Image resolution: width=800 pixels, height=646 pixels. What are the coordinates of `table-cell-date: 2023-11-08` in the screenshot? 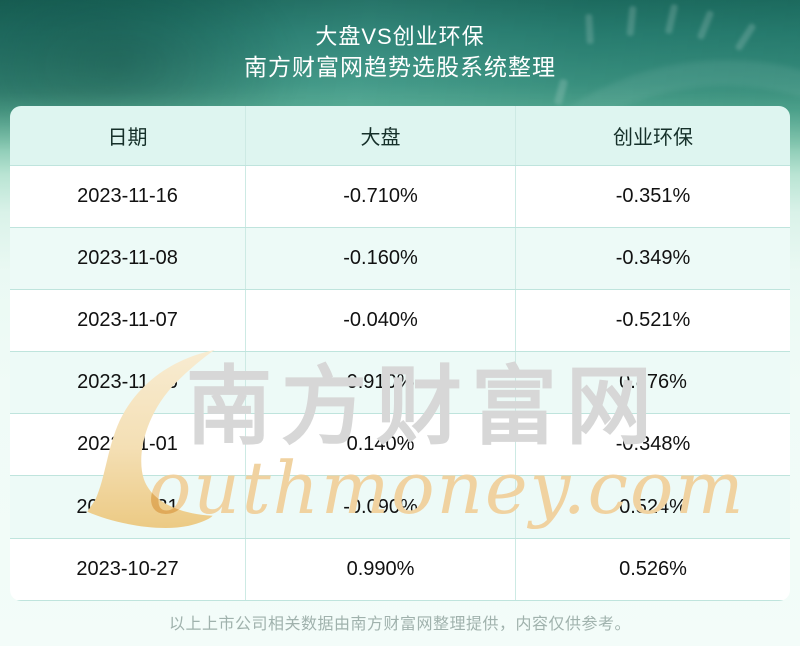 It's located at (127, 258).